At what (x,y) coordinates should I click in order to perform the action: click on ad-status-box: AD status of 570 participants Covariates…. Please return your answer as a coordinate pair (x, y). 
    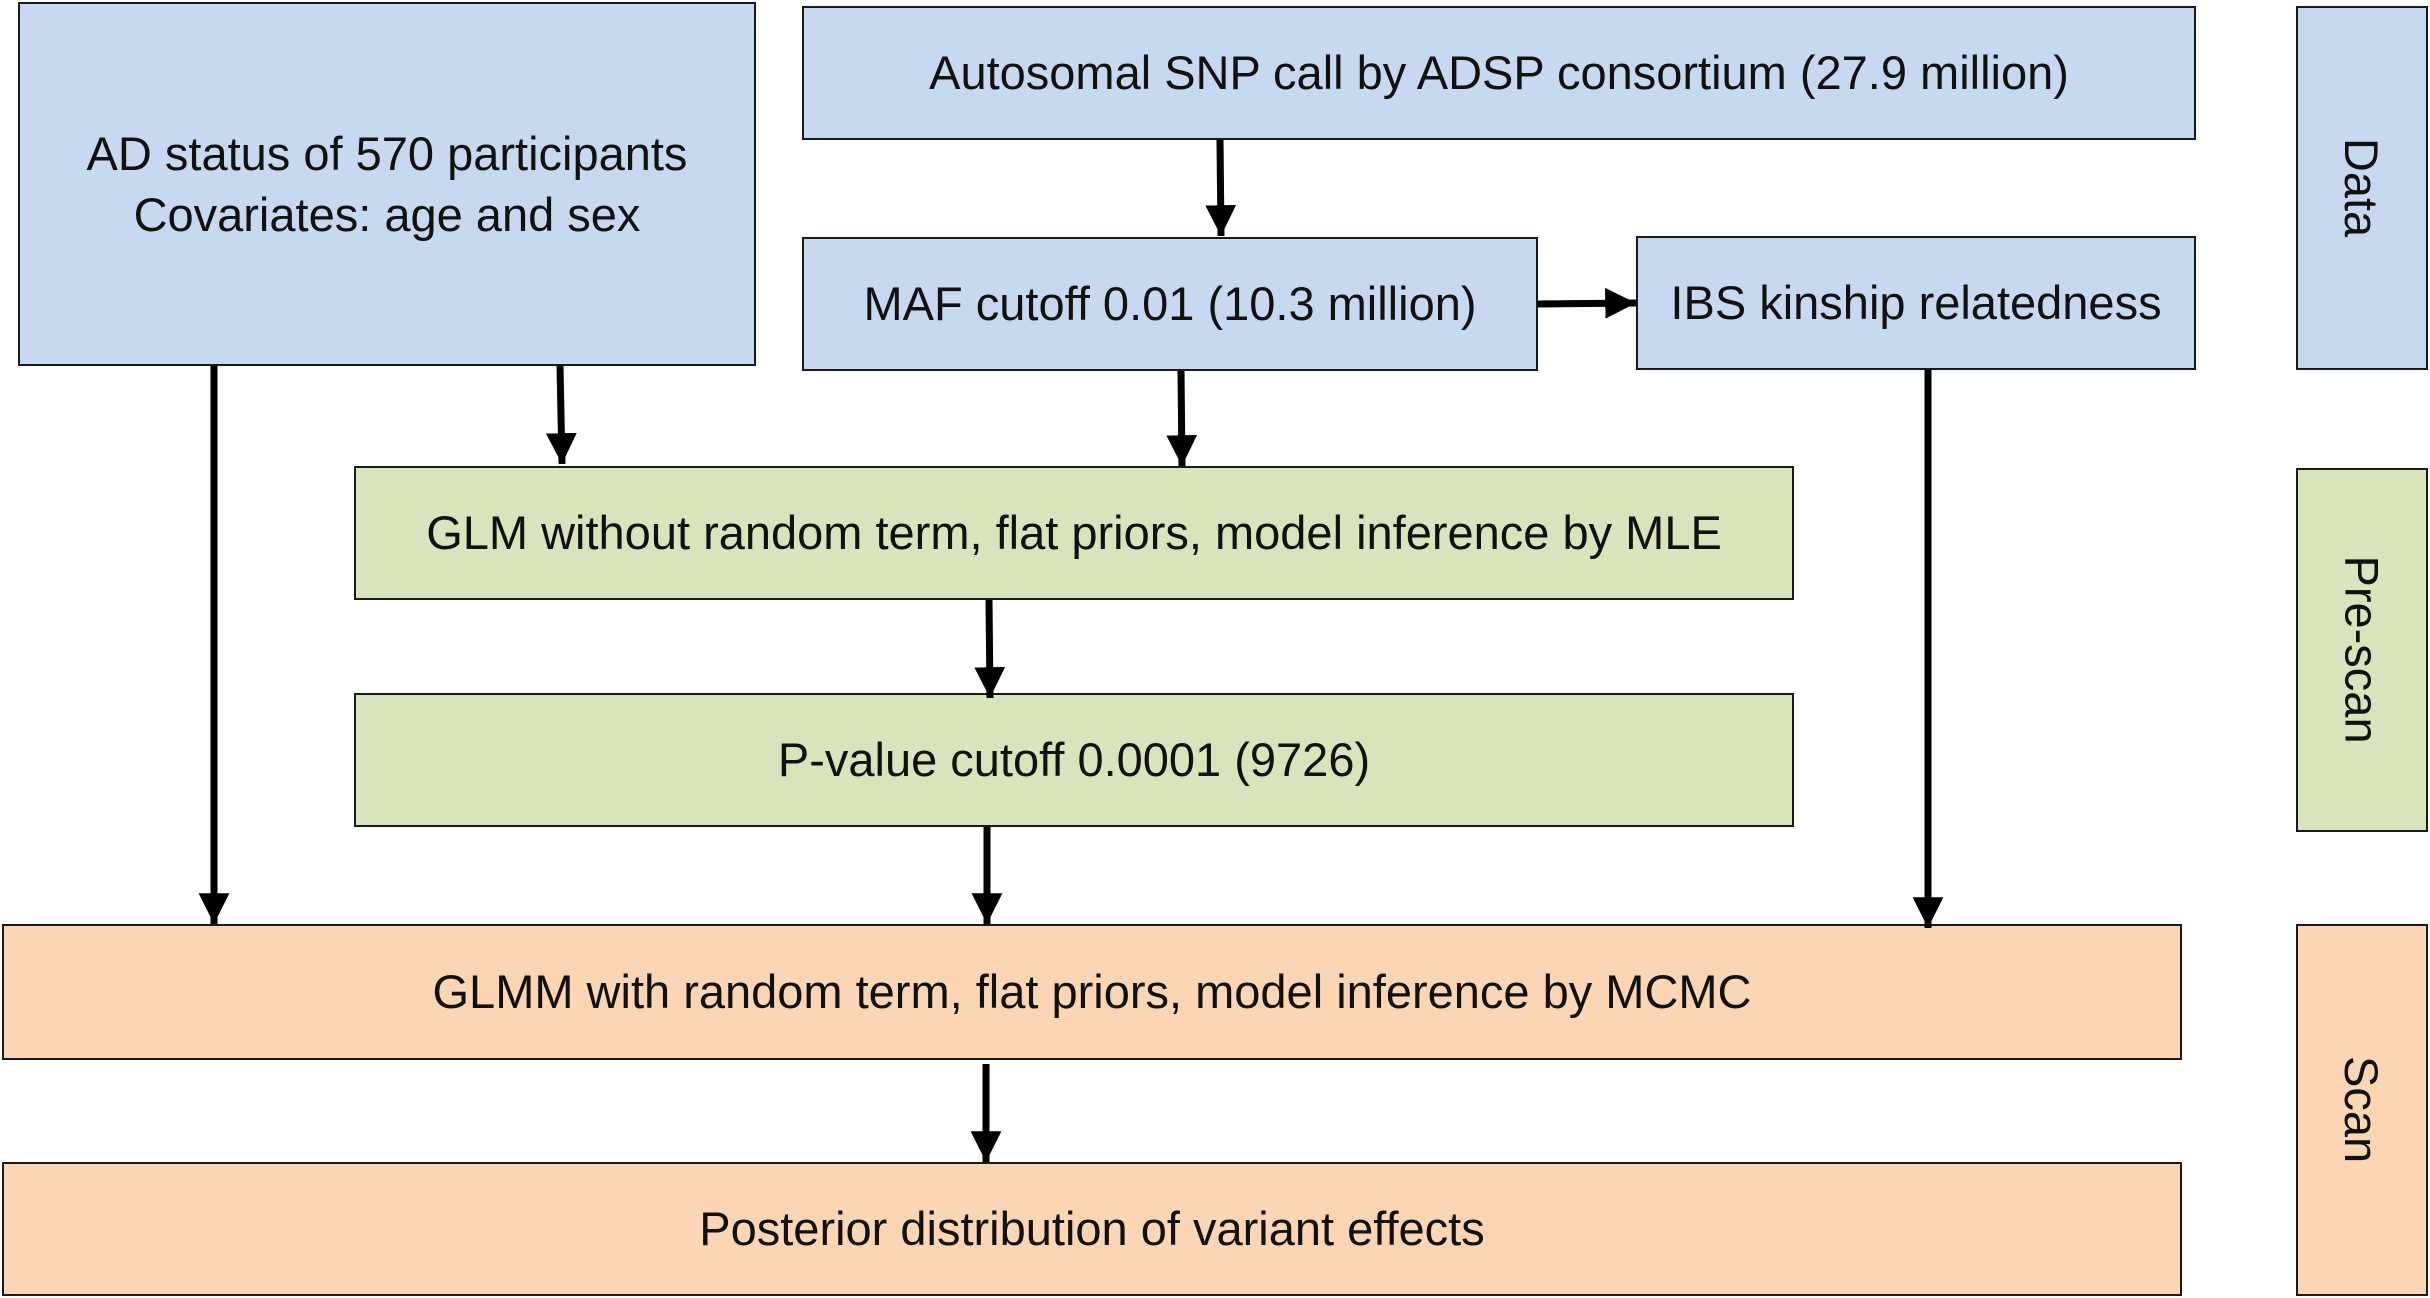
    Looking at the image, I should click on (387, 184).